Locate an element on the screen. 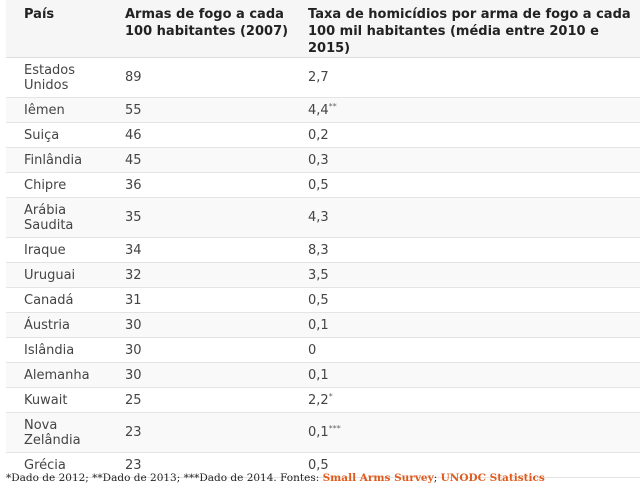 The height and width of the screenshot is (498, 640). table-row: Áustria 30 0,1 is located at coordinates (323, 325).